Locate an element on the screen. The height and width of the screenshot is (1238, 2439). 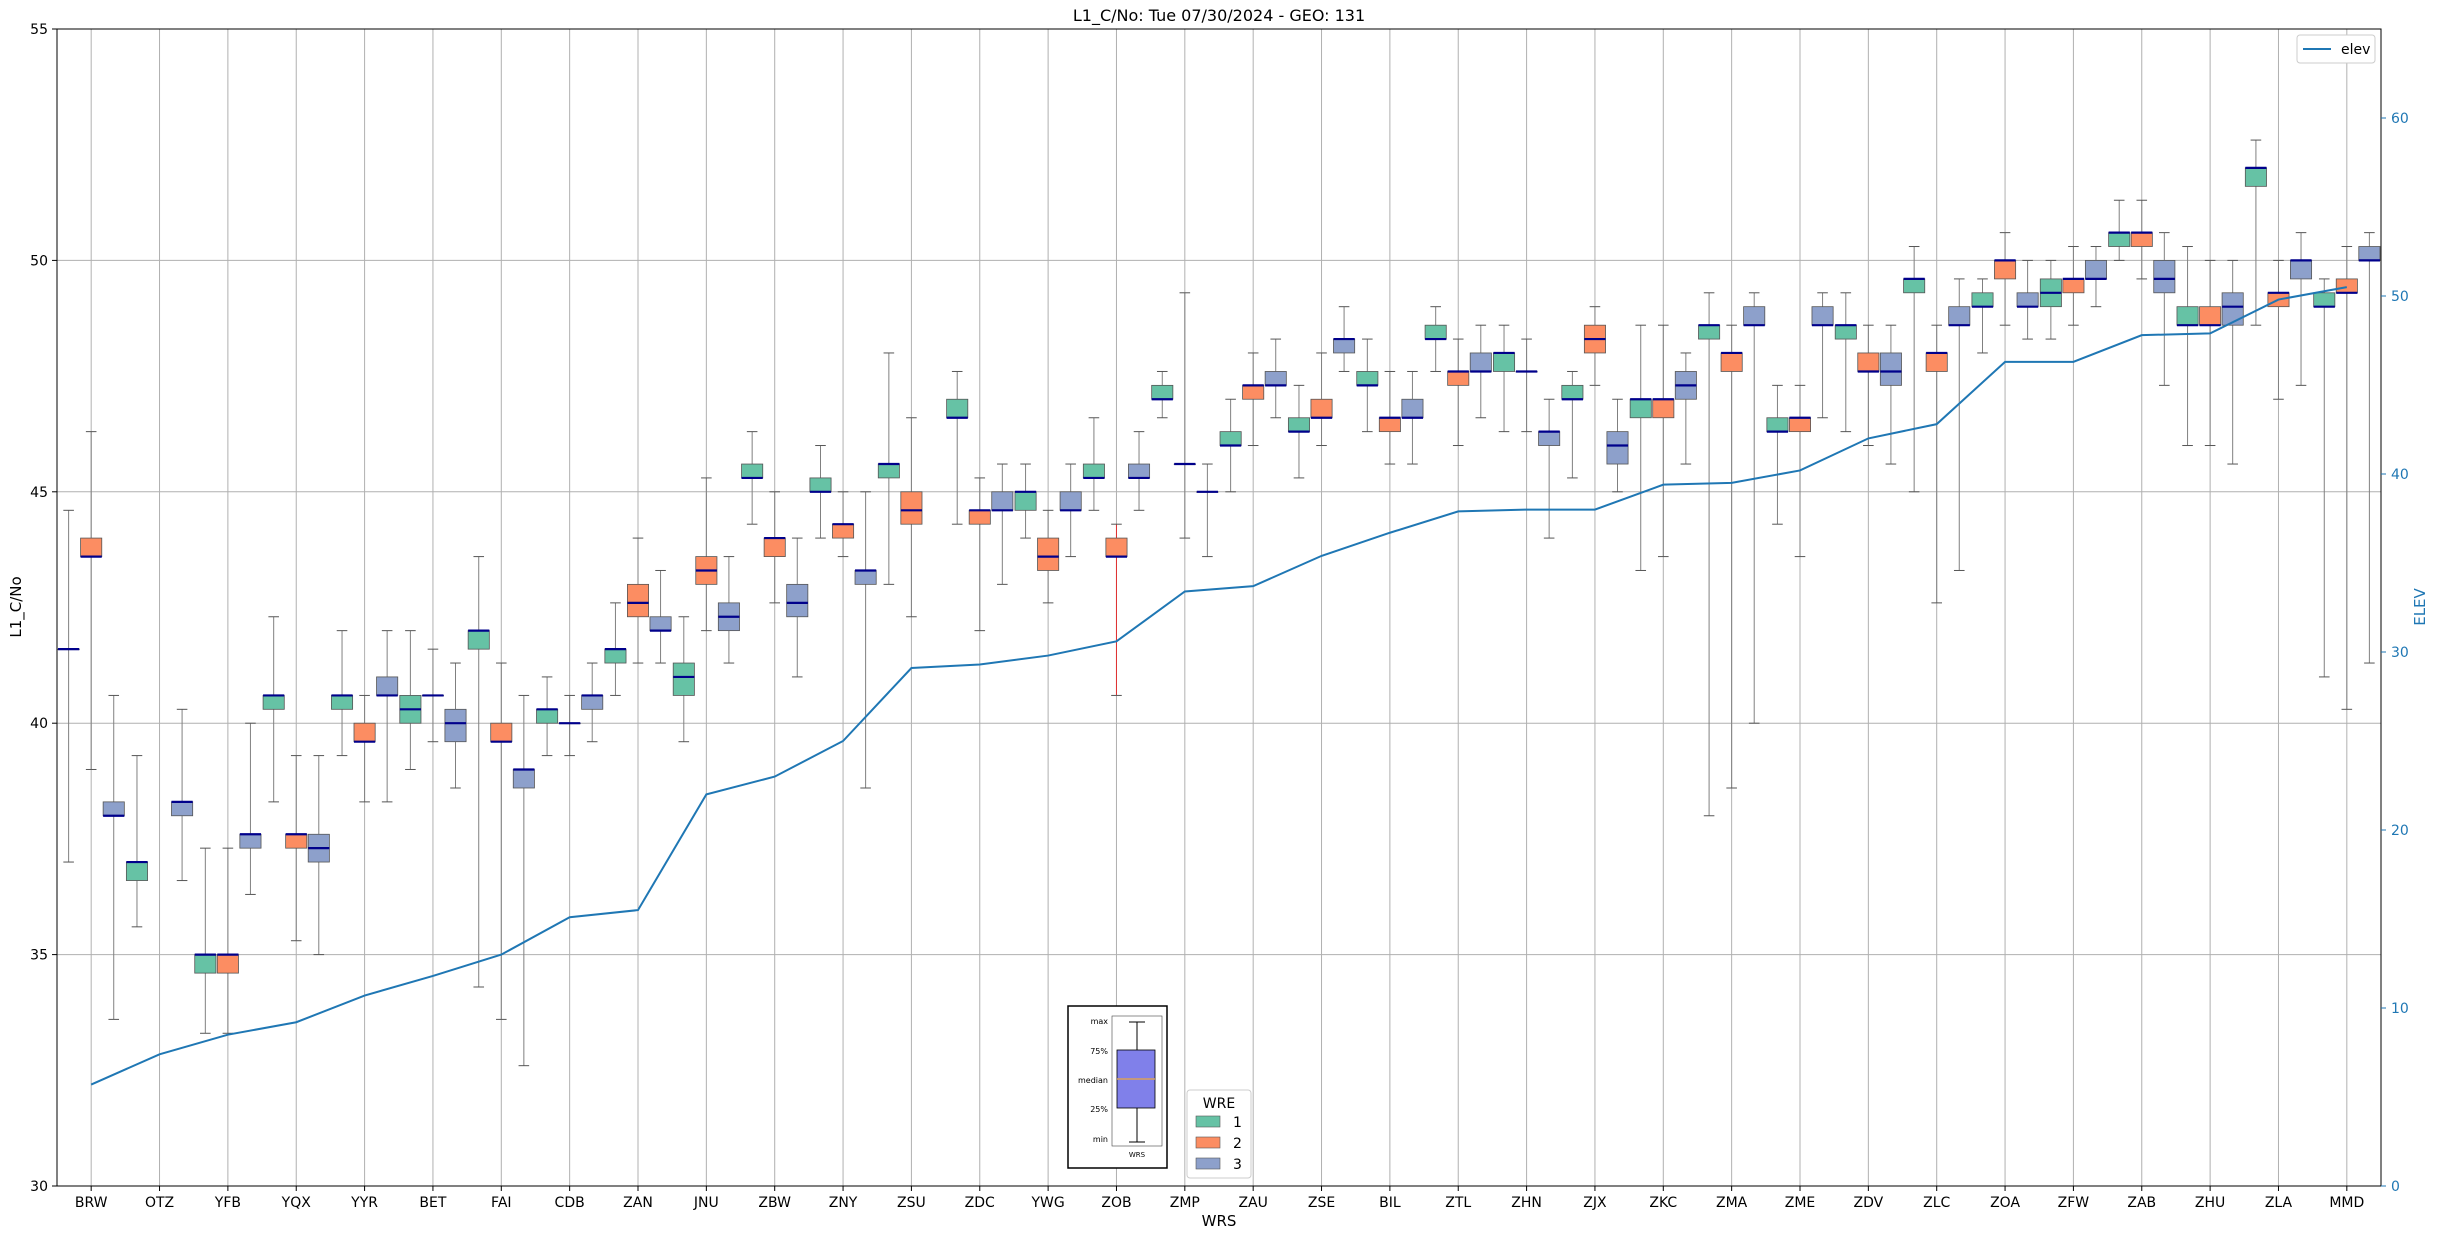
x-tick-label: ZMA is located at coordinates (1732, 1203).